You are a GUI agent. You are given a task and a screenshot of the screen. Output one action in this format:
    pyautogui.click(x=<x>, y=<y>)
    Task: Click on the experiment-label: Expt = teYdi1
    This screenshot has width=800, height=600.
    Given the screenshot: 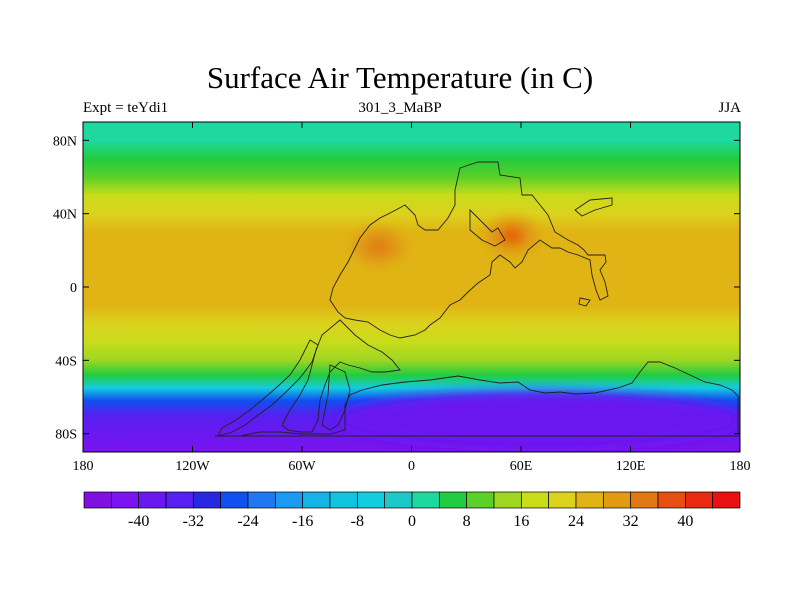 What is the action you would take?
    pyautogui.click(x=126, y=108)
    